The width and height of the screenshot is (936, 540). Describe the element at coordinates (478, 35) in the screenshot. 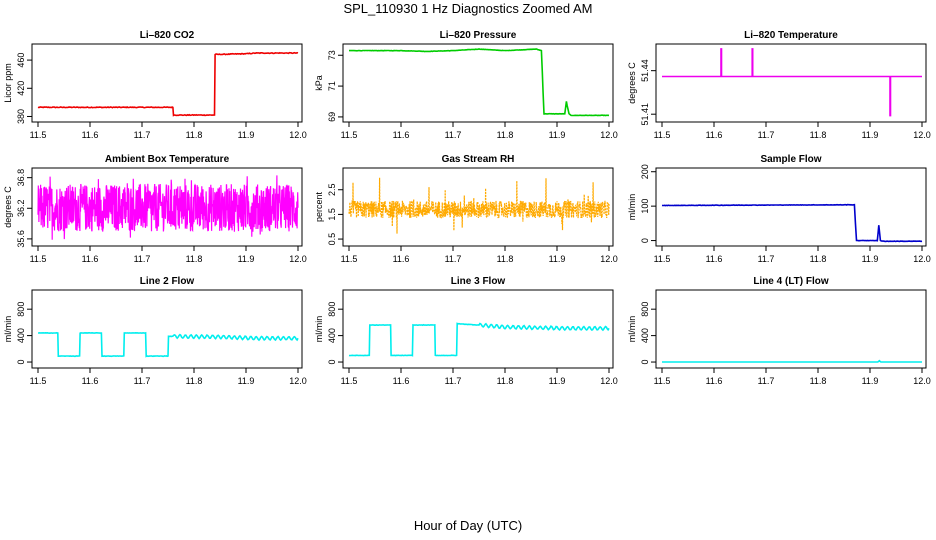

I see `panel-title: Li–820 Pressure` at that location.